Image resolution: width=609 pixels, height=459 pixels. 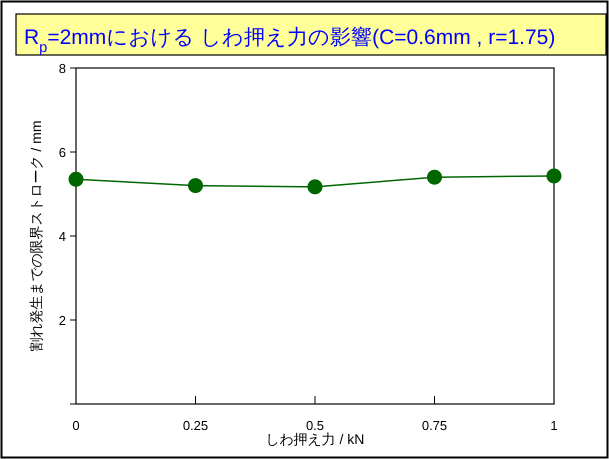 What do you see at coordinates (62, 320) in the screenshot?
I see `y-tick-label: 2` at bounding box center [62, 320].